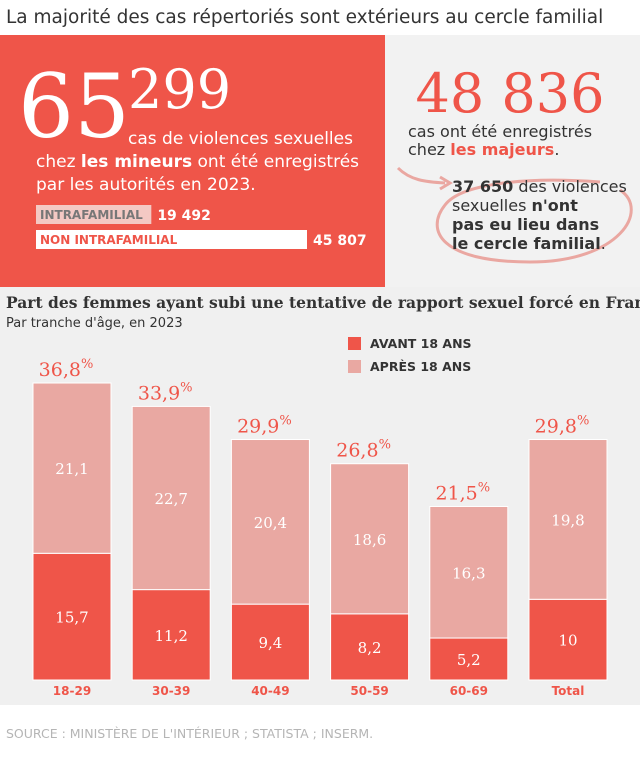 The height and width of the screenshot is (761, 640). I want to click on note-text: sexuelles n'ont, so click(515, 205).